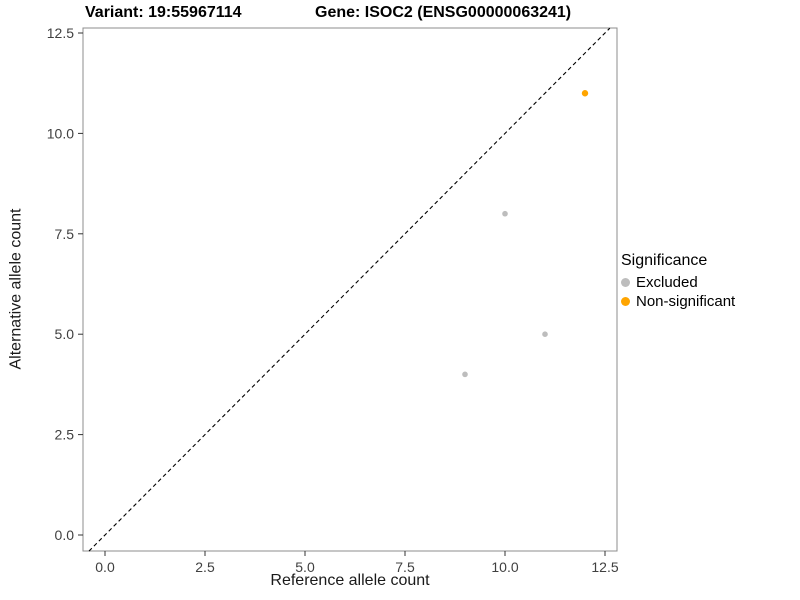 Image resolution: width=800 pixels, height=600 pixels. Describe the element at coordinates (60, 33) in the screenshot. I see `y-tick-label: 12.5` at that location.